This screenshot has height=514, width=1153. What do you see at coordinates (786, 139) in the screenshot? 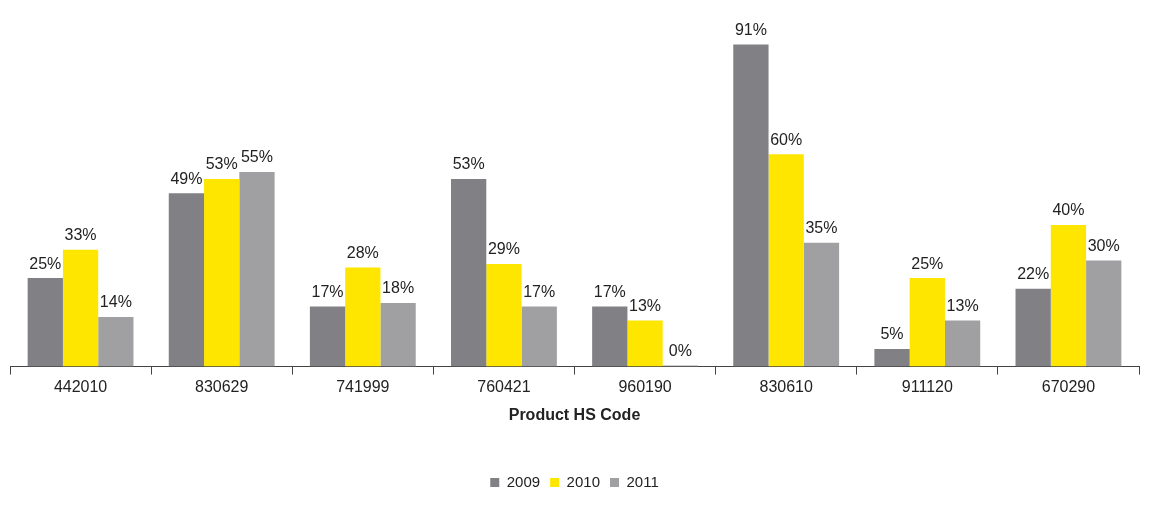
I see `data-label: 60%` at bounding box center [786, 139].